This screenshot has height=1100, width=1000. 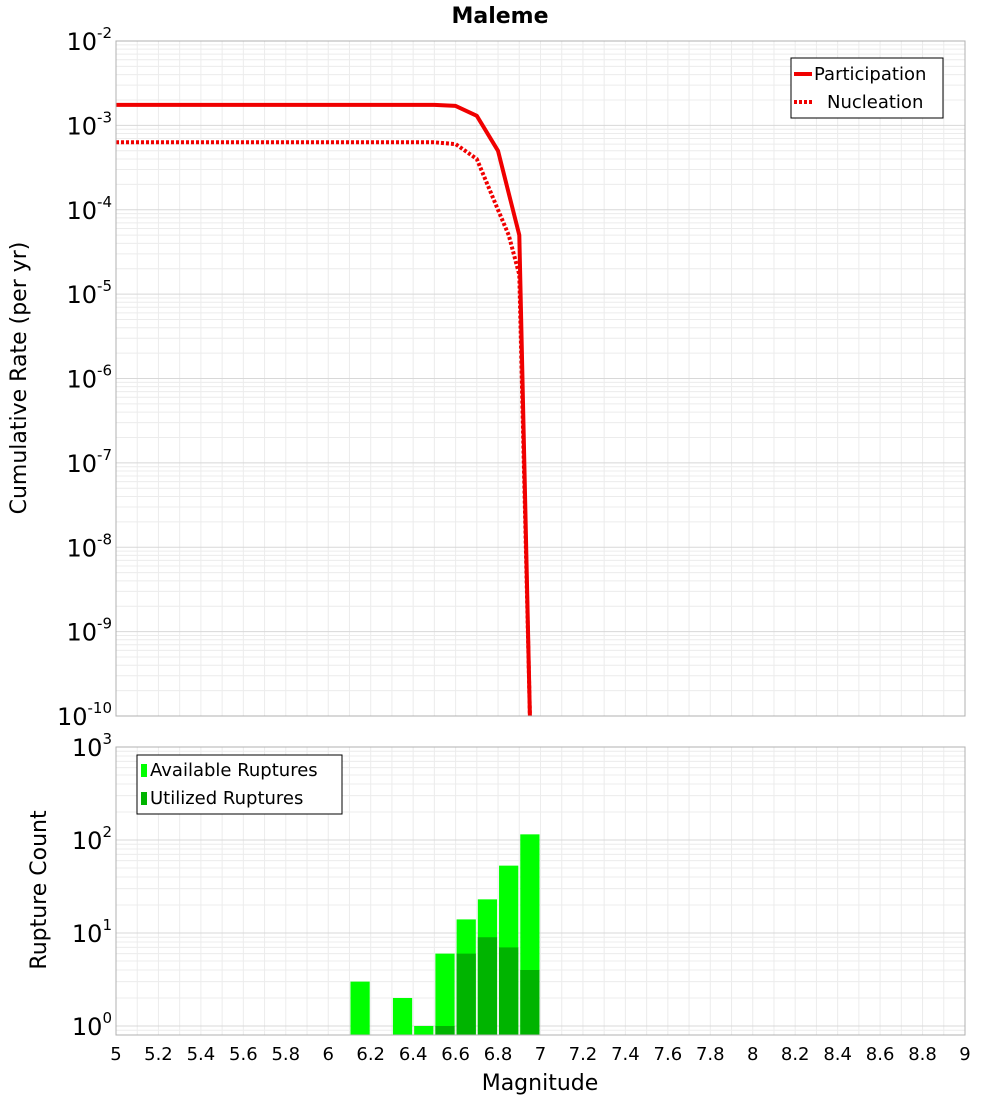 I want to click on bottom-y-tick-label: 10¹, so click(x=92, y=932).